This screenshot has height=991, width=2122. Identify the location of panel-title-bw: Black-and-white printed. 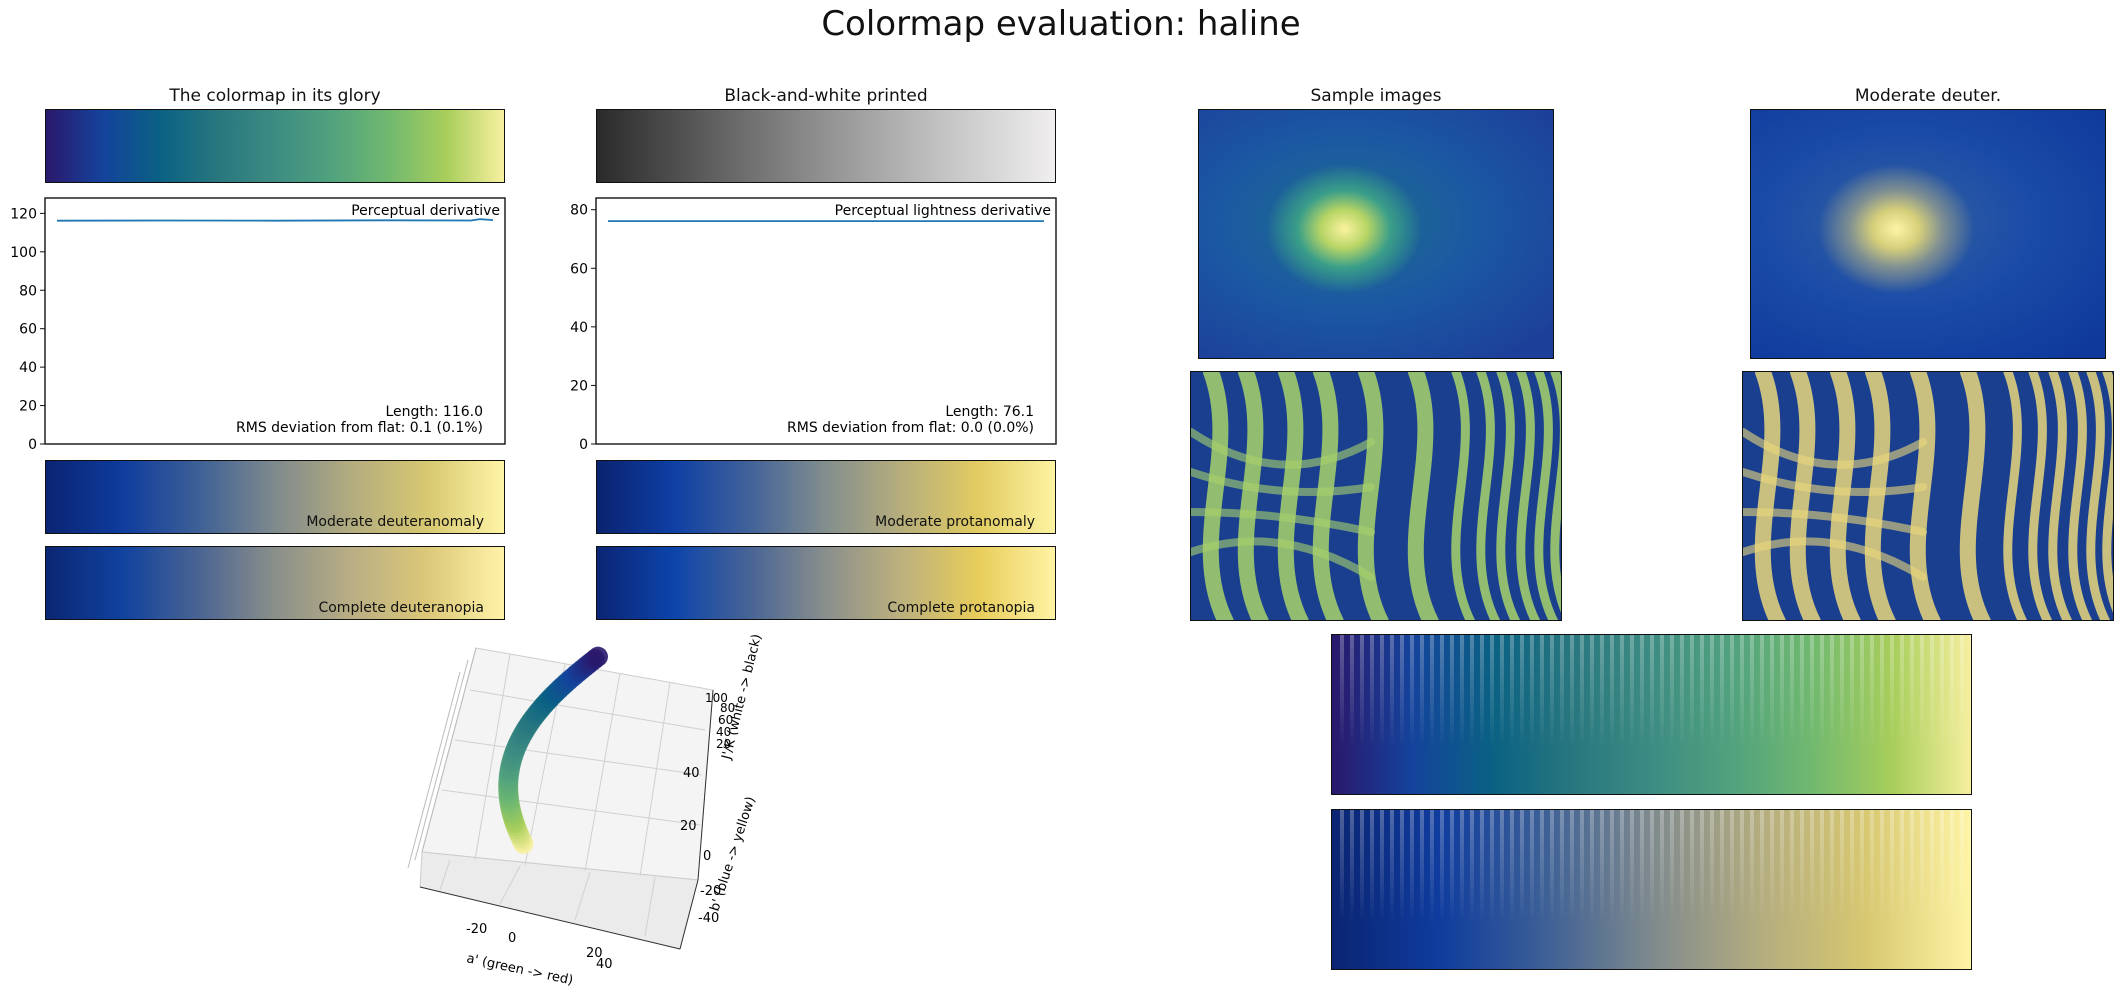
(826, 96).